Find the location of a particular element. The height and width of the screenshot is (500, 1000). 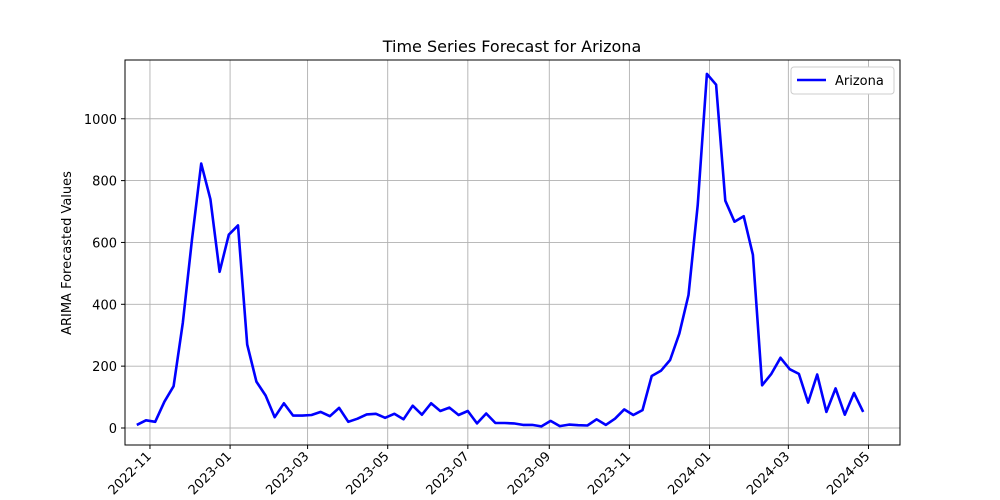

y-tick-label: 200 is located at coordinates (104, 367).